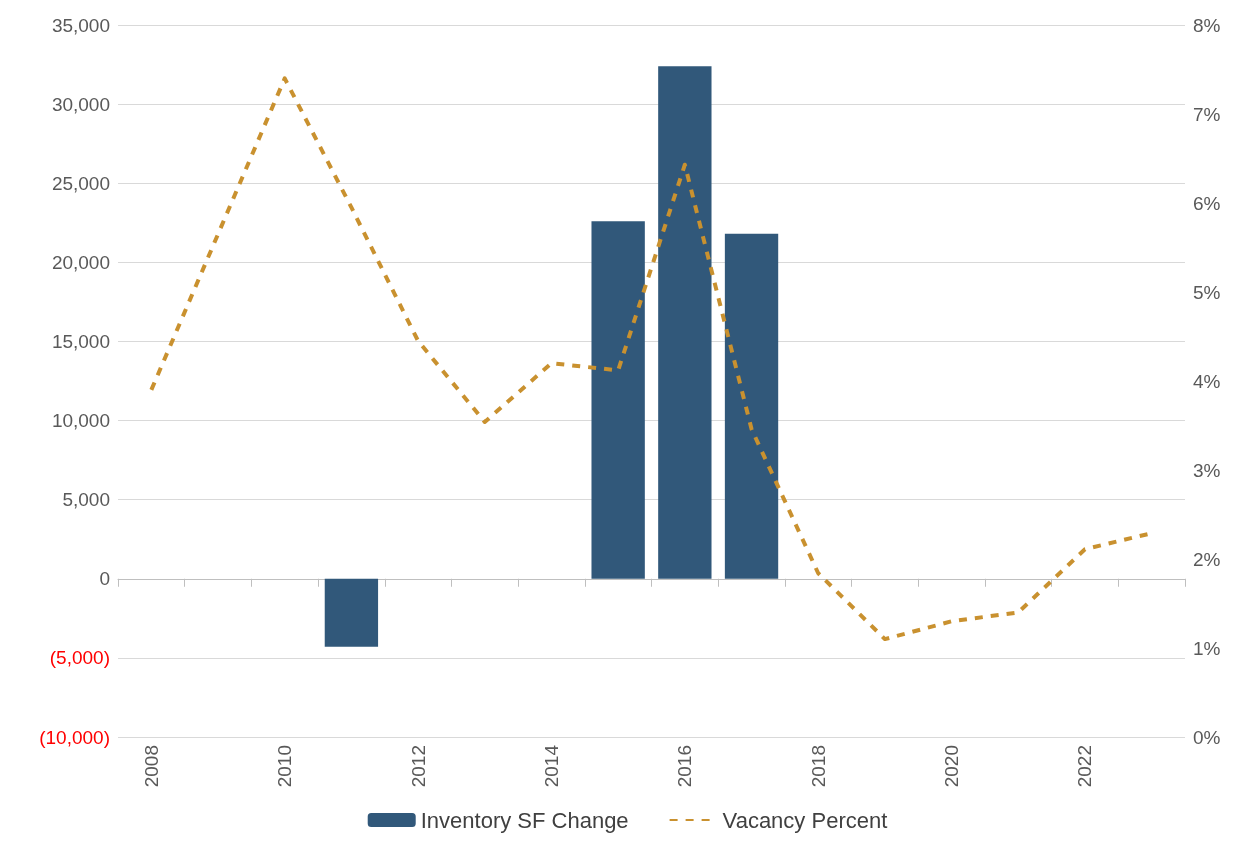  Describe the element at coordinates (86, 500) in the screenshot. I see `y-tick-label: 5,000` at that location.